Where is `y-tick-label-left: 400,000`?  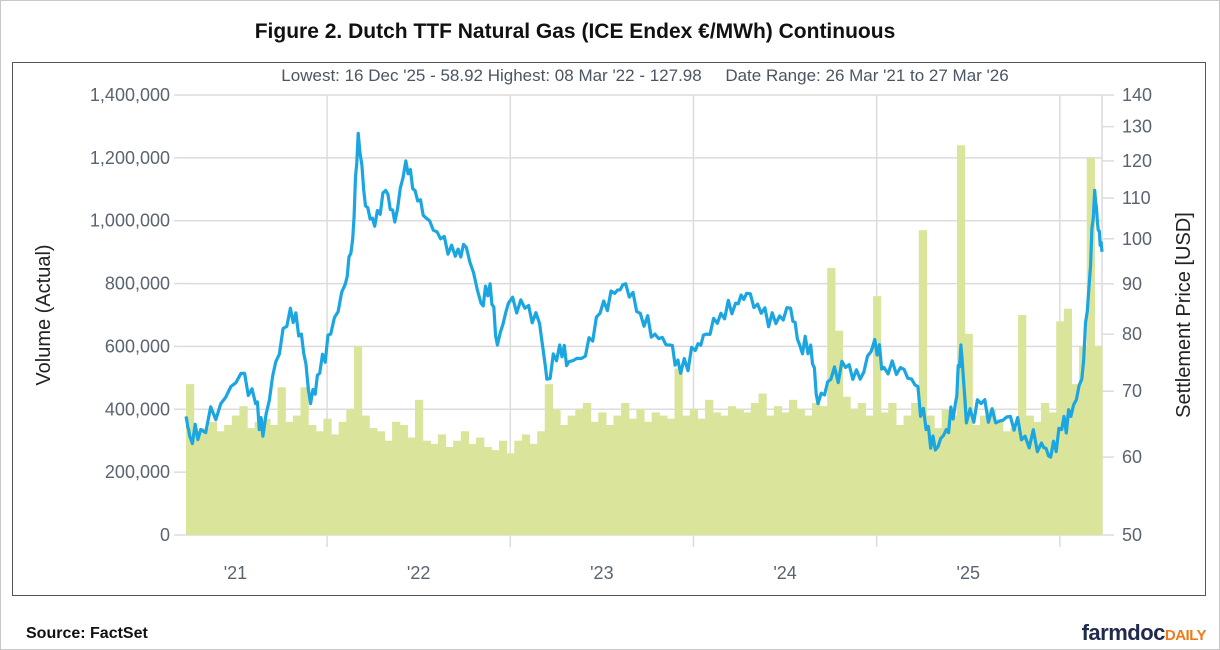 y-tick-label-left: 400,000 is located at coordinates (137, 409).